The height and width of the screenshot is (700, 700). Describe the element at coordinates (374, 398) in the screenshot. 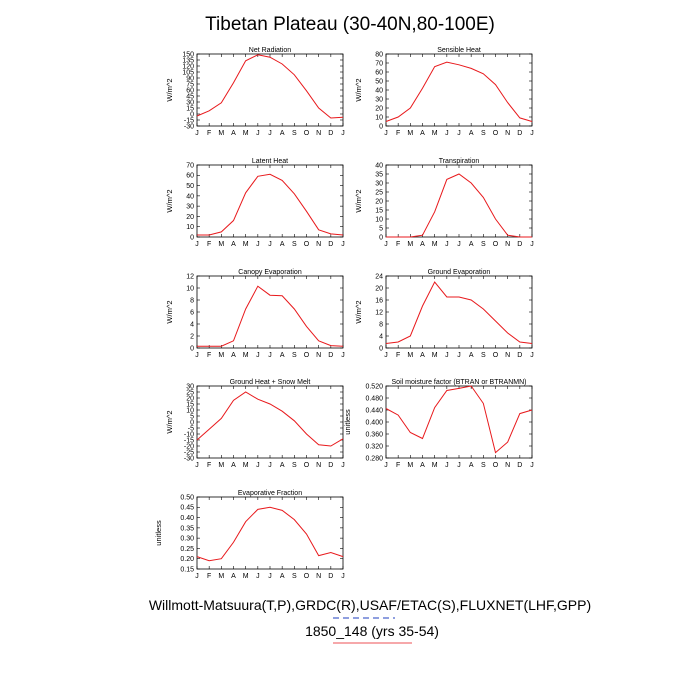

I see `y-tick-label: 0.480` at that location.